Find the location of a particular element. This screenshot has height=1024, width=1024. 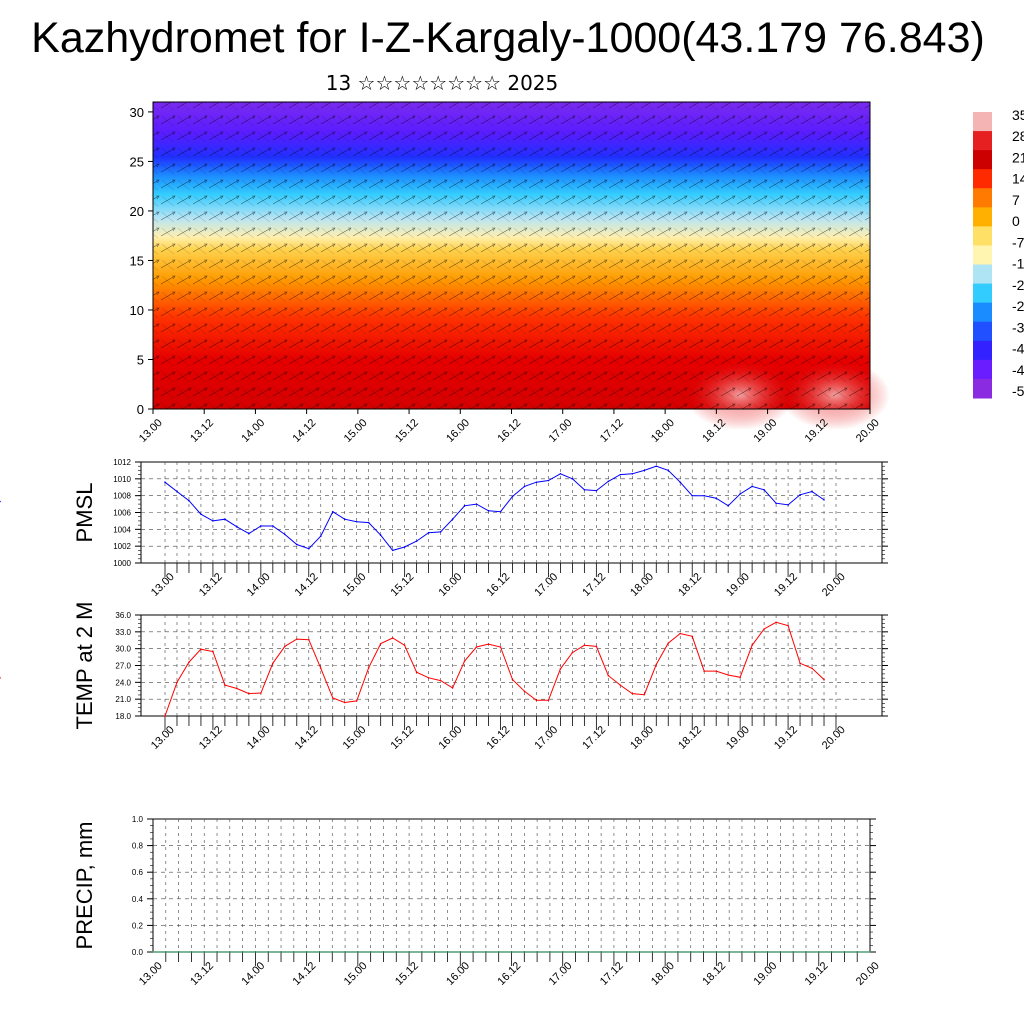

x-tick-label: 18.12 is located at coordinates (714, 974).